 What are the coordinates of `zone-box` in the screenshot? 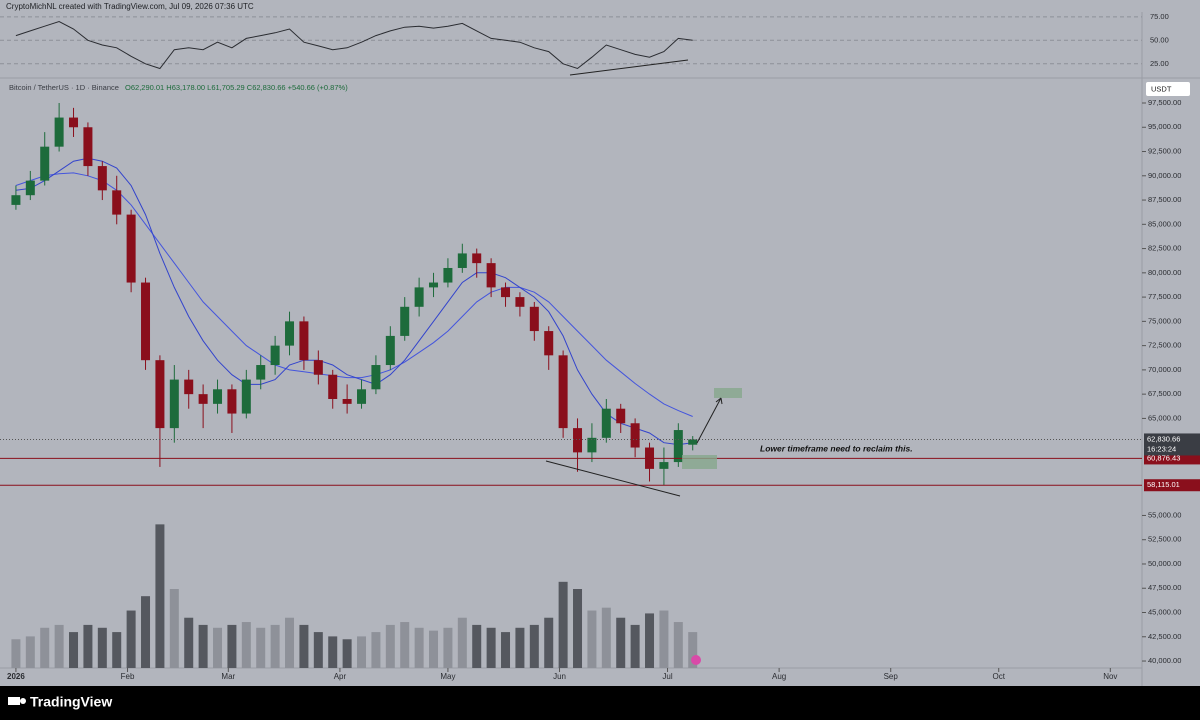 It's located at (699, 462).